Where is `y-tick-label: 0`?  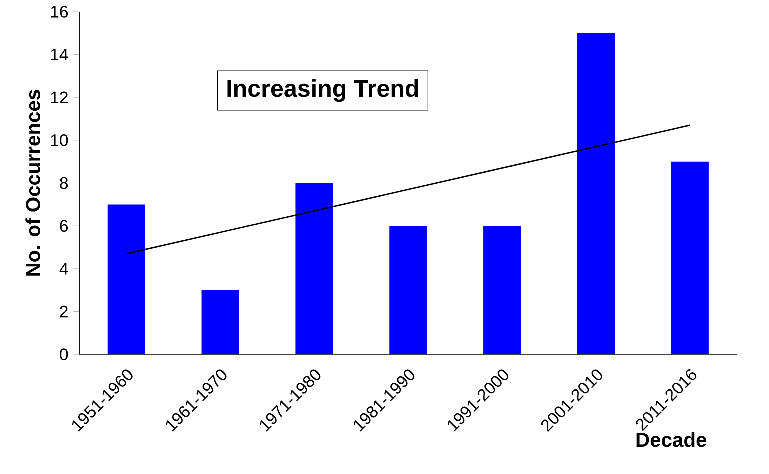
y-tick-label: 0 is located at coordinates (64, 354).